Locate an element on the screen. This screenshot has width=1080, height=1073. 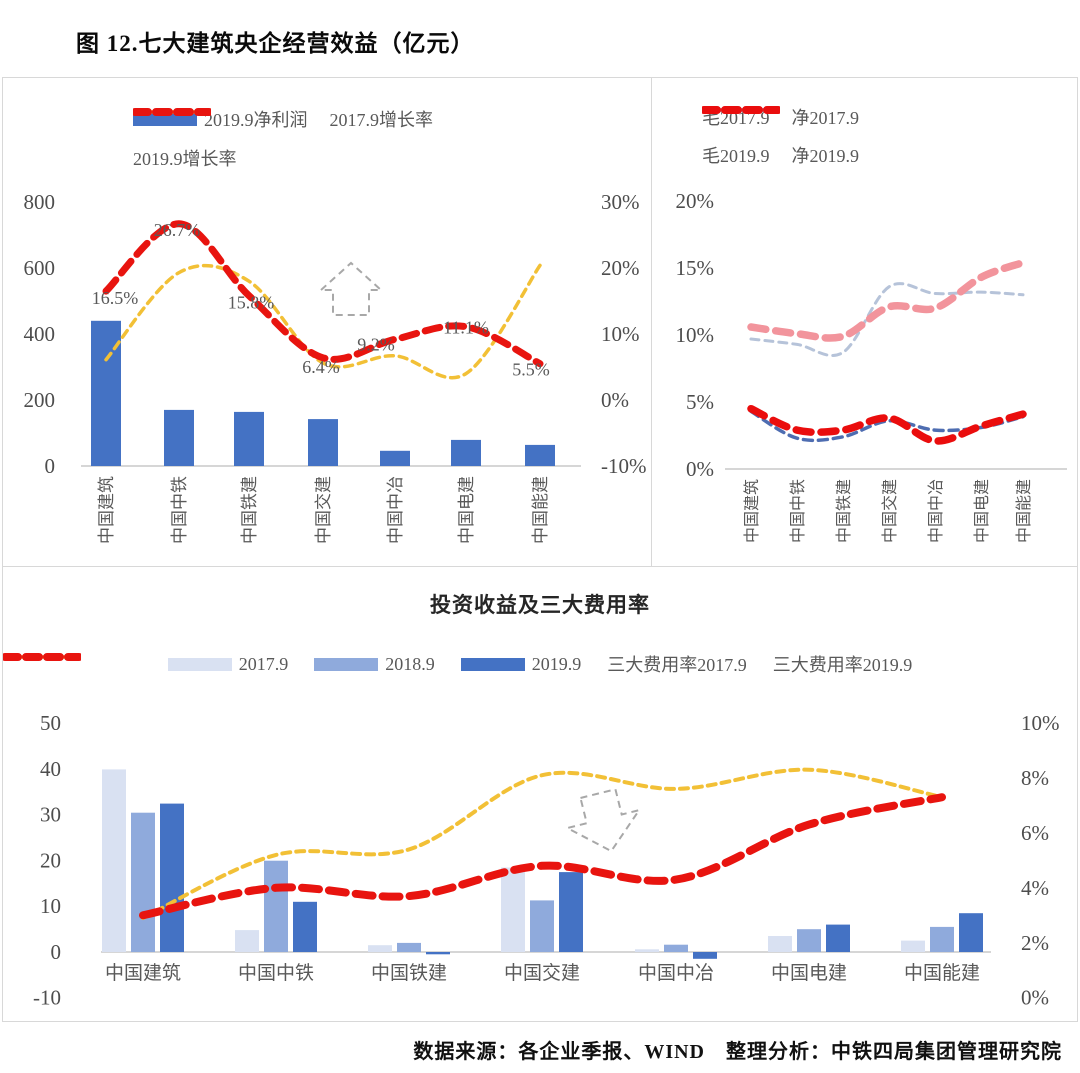
legend-row: 2019.9增长率 is located at coordinates (283, 139).